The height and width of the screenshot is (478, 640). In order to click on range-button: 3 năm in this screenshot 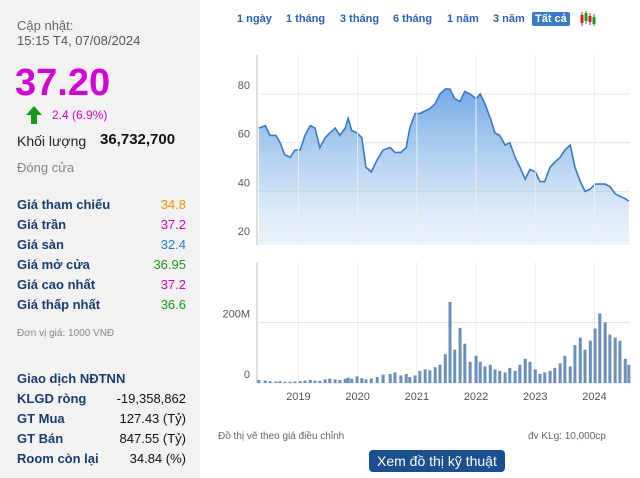, I will do `click(509, 19)`.